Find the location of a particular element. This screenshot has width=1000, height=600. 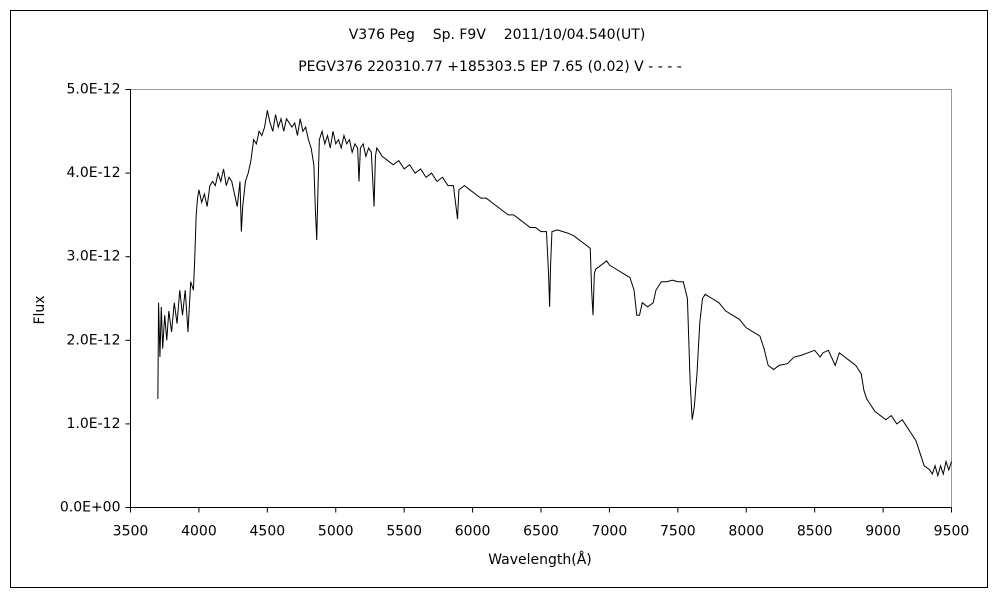

x-tick-label: 5000 is located at coordinates (336, 532).